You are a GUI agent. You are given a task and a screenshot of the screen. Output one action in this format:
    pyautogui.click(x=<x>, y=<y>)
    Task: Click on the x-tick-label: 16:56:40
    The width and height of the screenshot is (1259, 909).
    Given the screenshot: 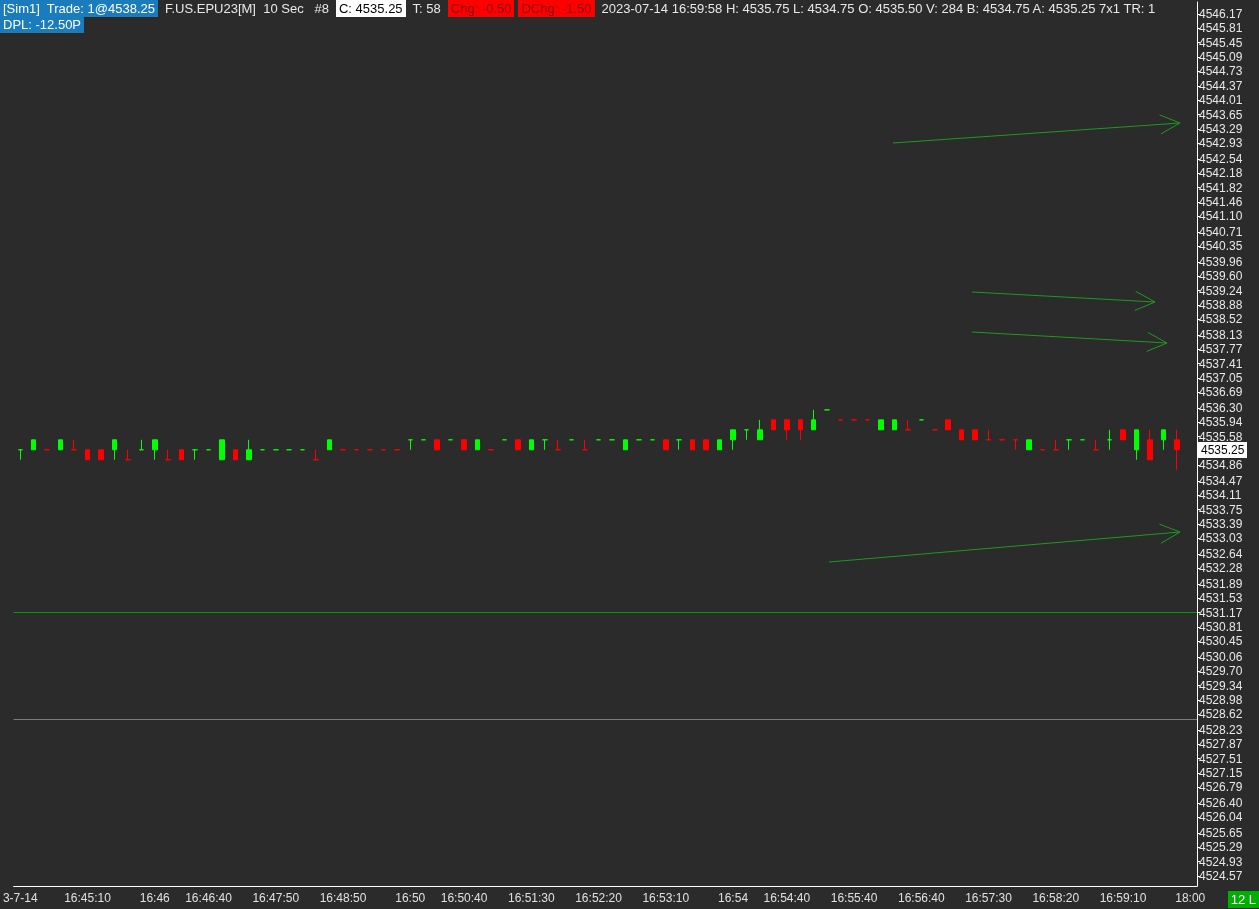 What is the action you would take?
    pyautogui.click(x=921, y=898)
    